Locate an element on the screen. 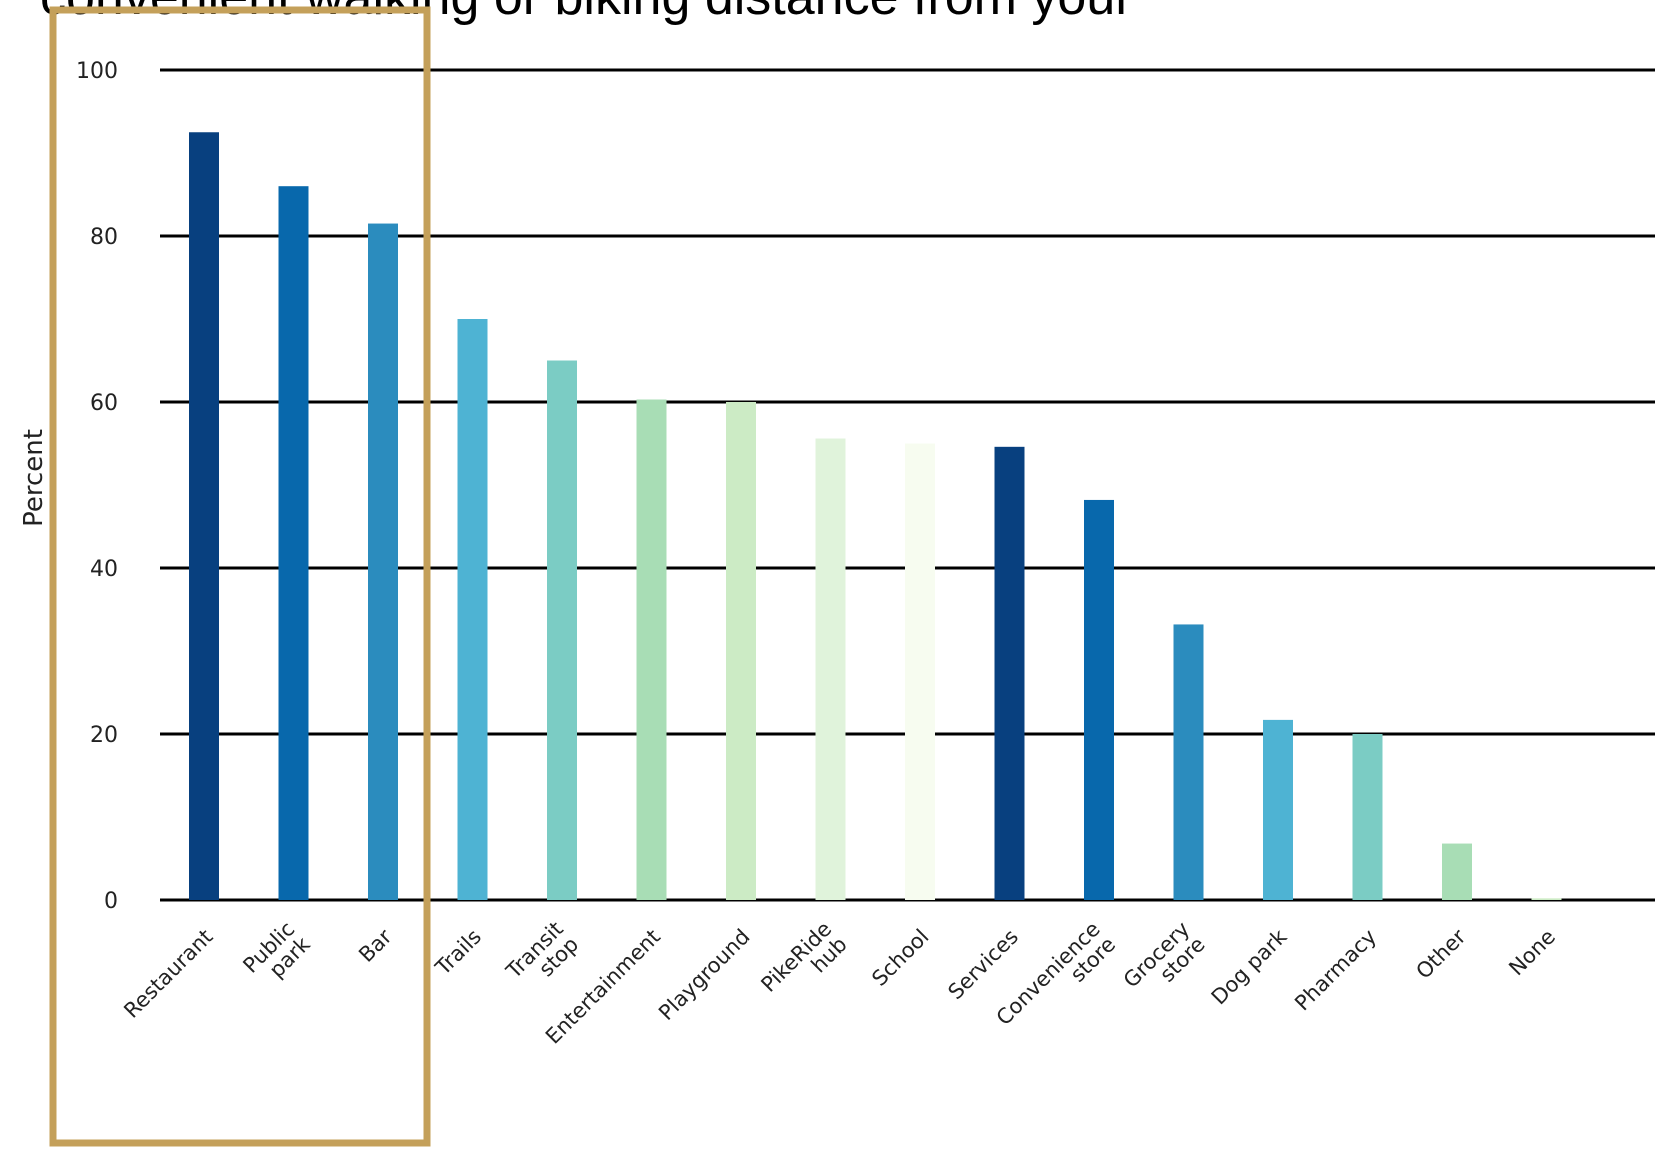 This screenshot has height=1149, width=1655. x-label-trails: Trails is located at coordinates (458, 953).